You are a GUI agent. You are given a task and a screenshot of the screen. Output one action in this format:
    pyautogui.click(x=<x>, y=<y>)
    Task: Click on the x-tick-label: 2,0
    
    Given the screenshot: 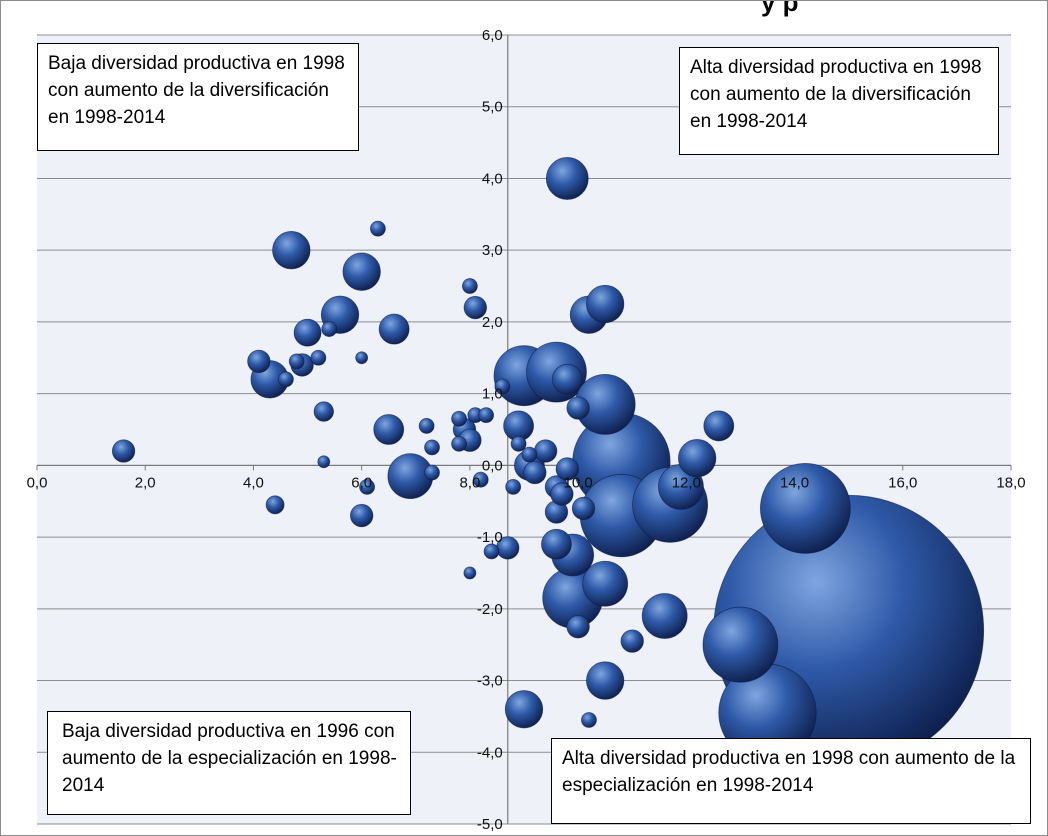 What is the action you would take?
    pyautogui.click(x=145, y=482)
    